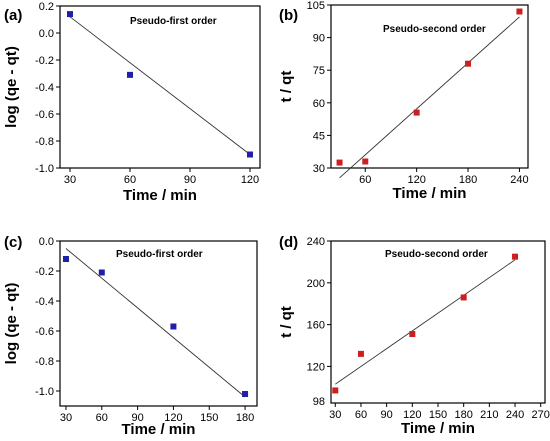  What do you see at coordinates (316, 284) in the screenshot?
I see `y-tick-label: 200` at bounding box center [316, 284].